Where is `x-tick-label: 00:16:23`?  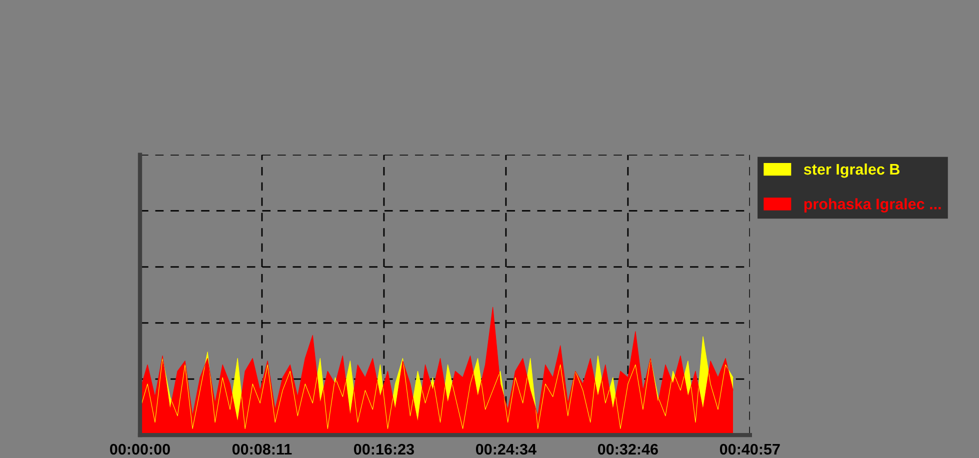 x-tick-label: 00:16:23 is located at coordinates (384, 449).